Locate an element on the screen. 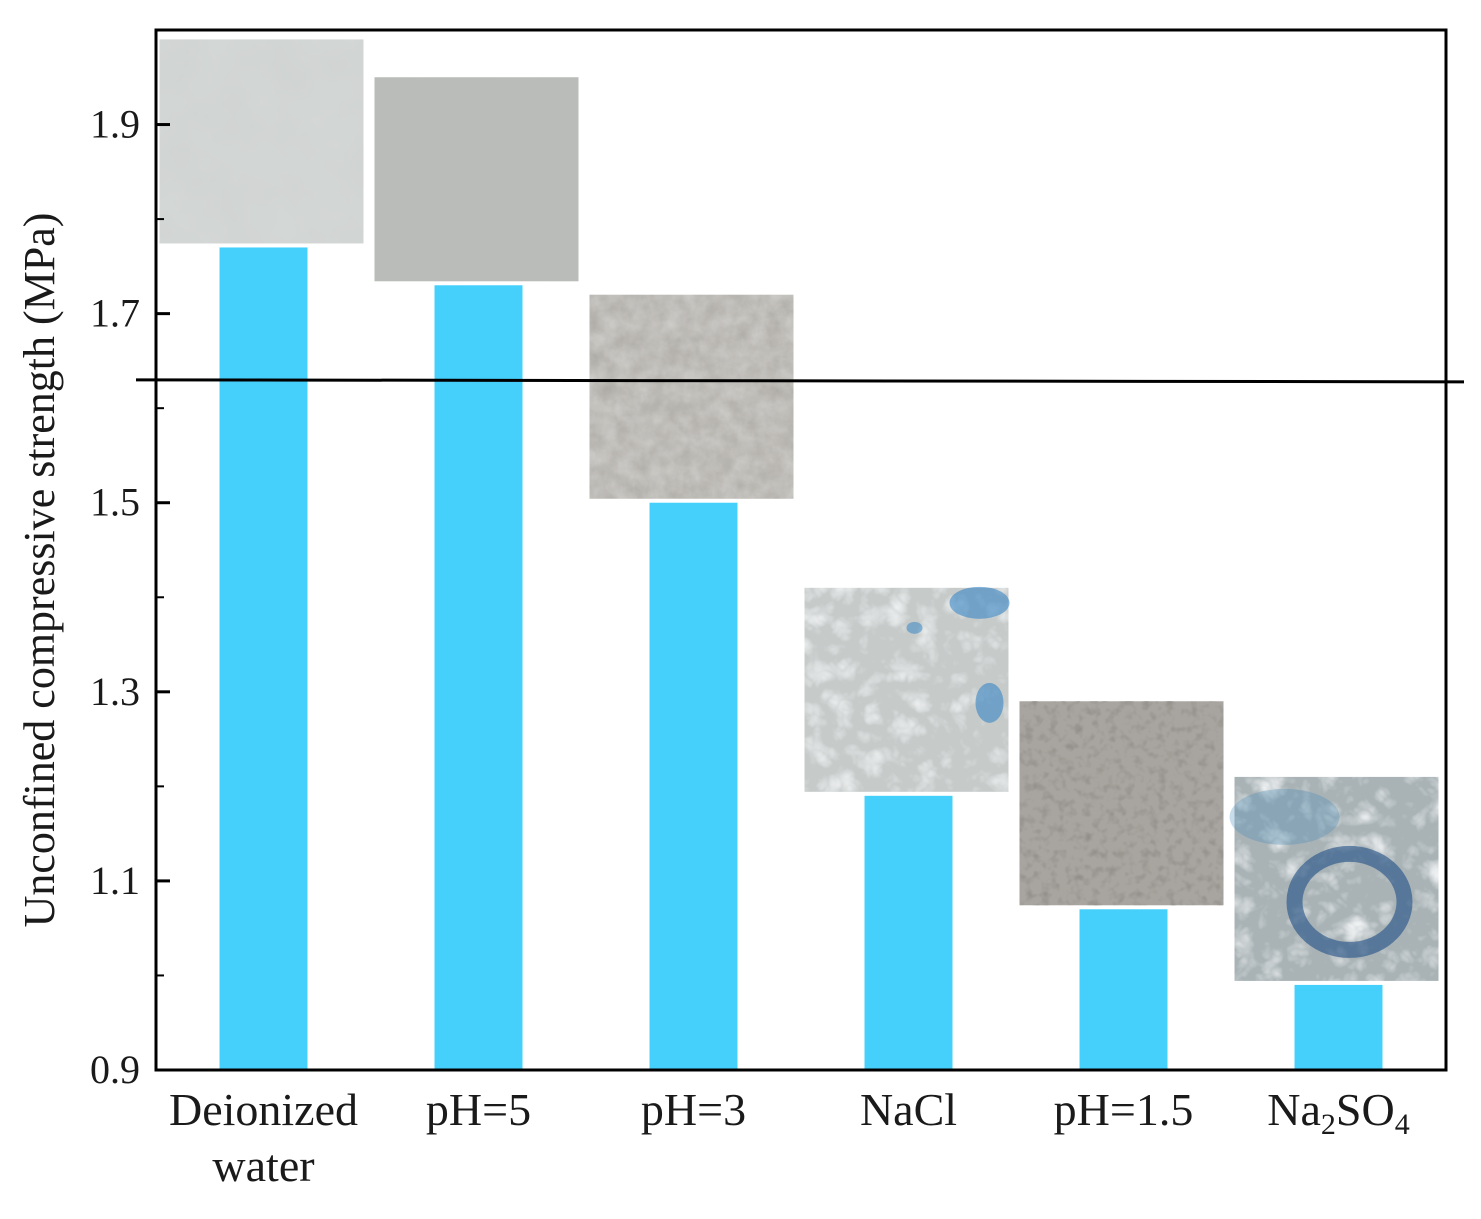  x-tick-label-5: pH=1.5 is located at coordinates (1124, 1109).